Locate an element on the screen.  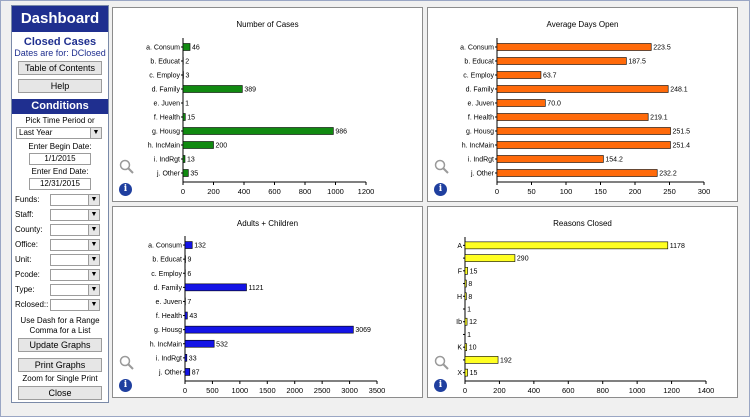
data-label: 87 is located at coordinates (196, 372).